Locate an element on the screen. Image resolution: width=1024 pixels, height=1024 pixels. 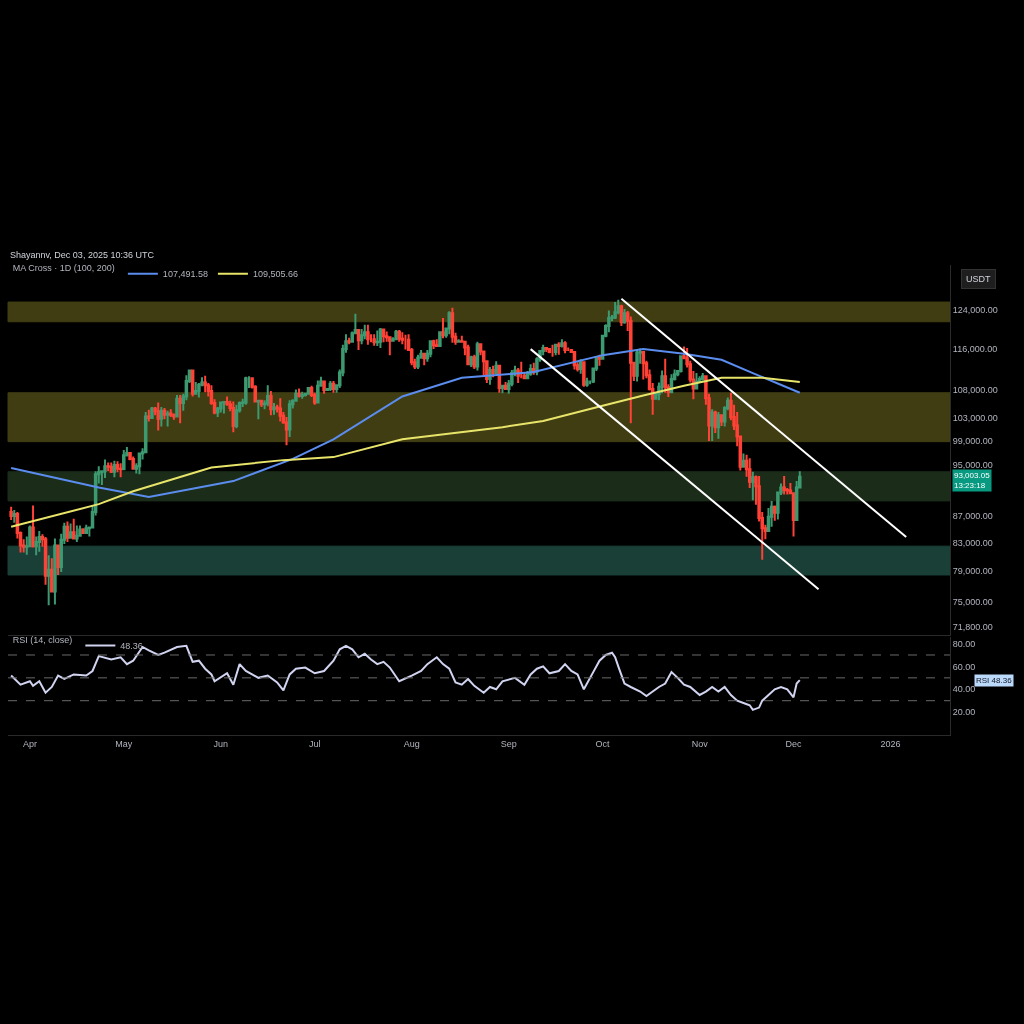
x-tick-label: Apr is located at coordinates (29, 743).